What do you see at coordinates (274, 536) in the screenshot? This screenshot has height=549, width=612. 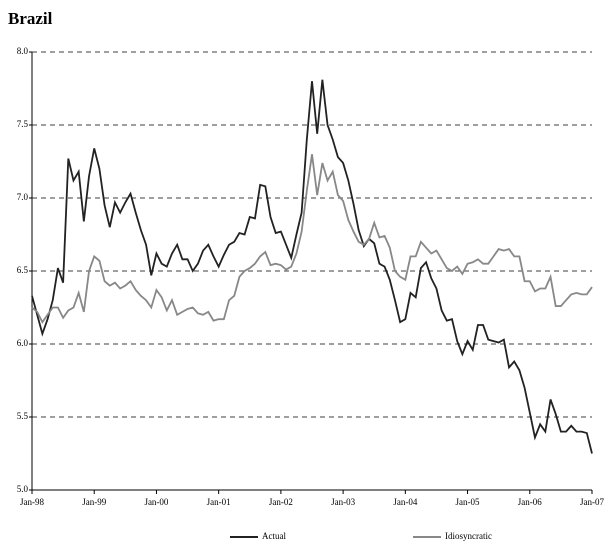 I see `legend-label: Actual` at bounding box center [274, 536].